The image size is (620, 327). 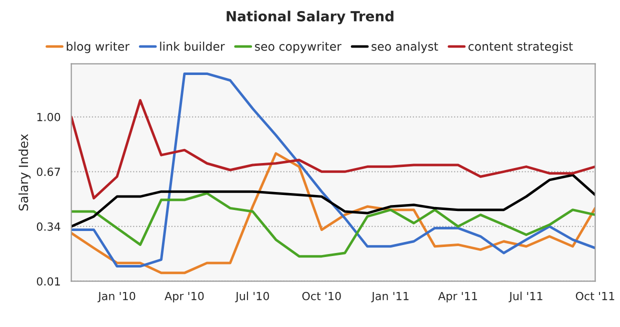 I want to click on x-tick-label: Oct '10, so click(x=321, y=296).